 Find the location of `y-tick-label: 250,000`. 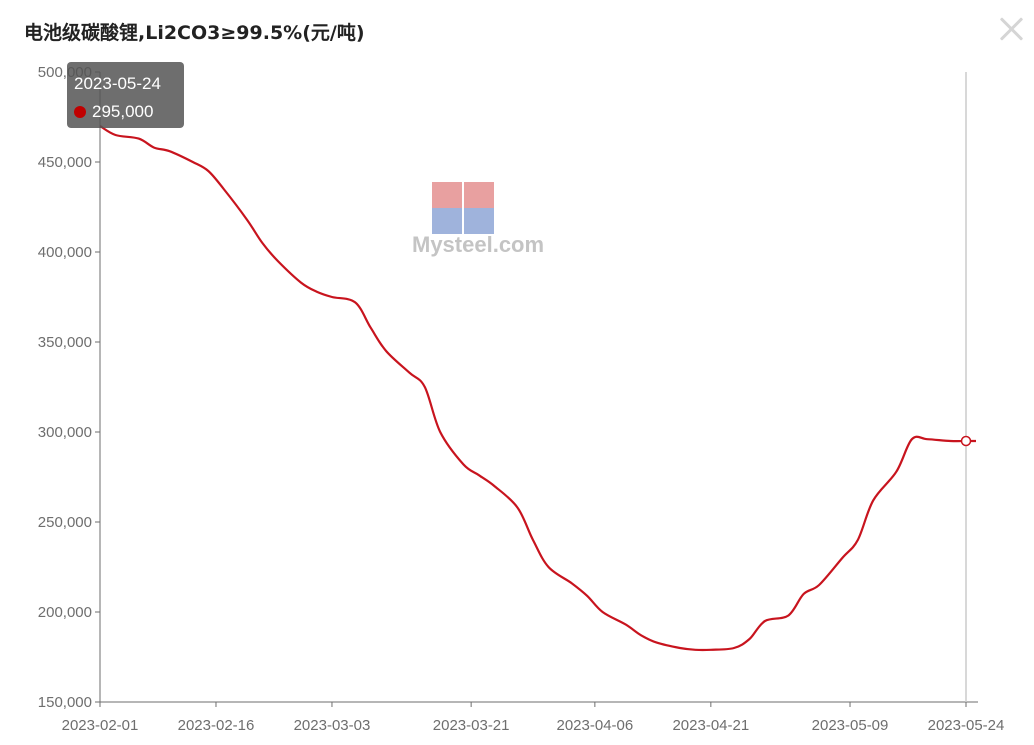

y-tick-label: 250,000 is located at coordinates (65, 522).